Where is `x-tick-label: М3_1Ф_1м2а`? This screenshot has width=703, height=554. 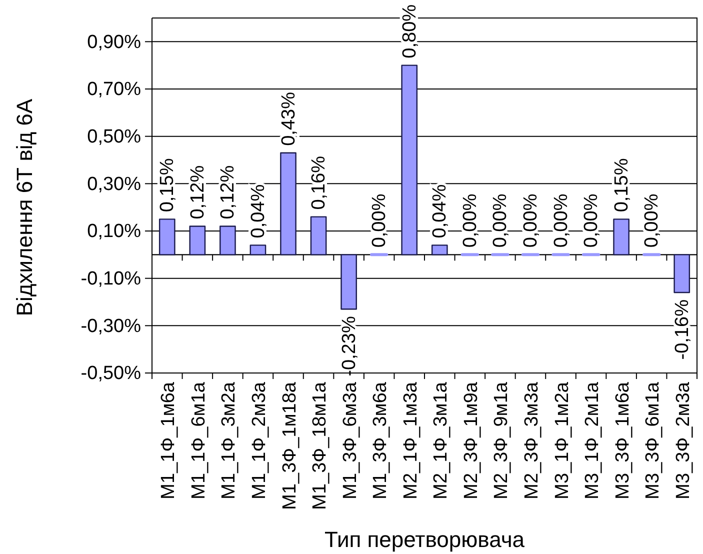 x-tick-label: М3_1Ф_1м2а is located at coordinates (562, 441).